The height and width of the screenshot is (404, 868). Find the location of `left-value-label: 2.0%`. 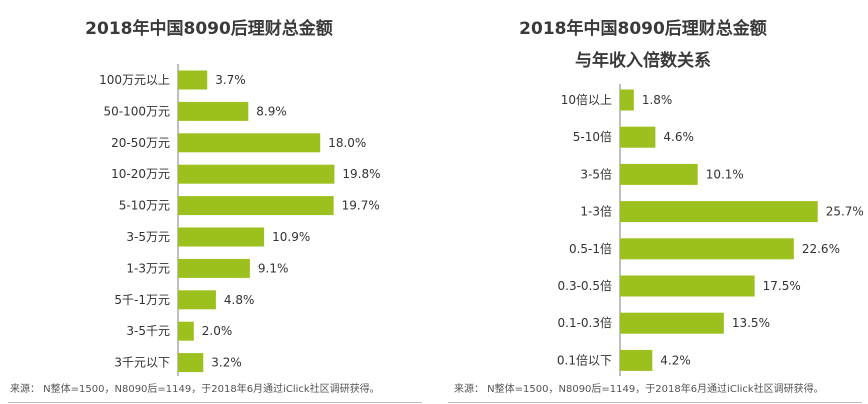

left-value-label: 2.0% is located at coordinates (217, 331).